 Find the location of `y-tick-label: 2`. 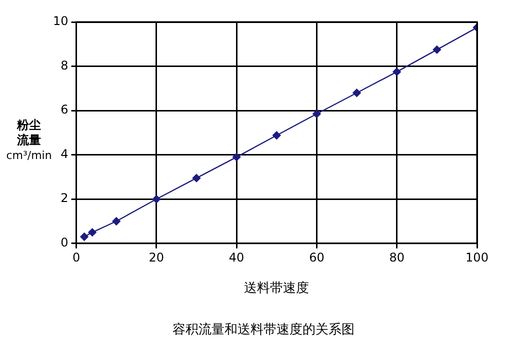

y-tick-label: 2 is located at coordinates (64, 198).